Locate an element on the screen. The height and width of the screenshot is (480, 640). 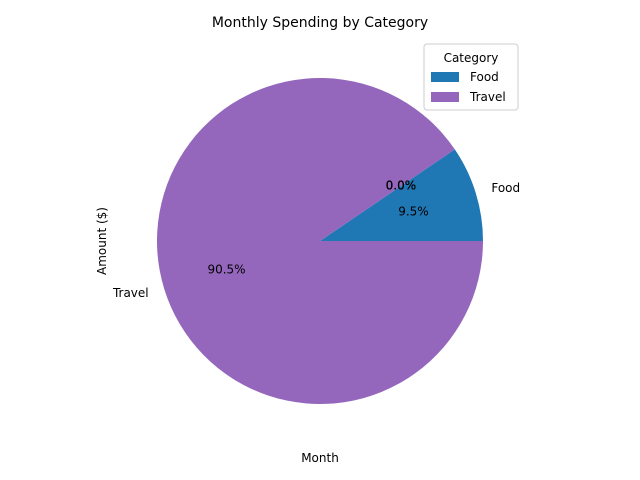
legend-title: Category is located at coordinates (471, 58).